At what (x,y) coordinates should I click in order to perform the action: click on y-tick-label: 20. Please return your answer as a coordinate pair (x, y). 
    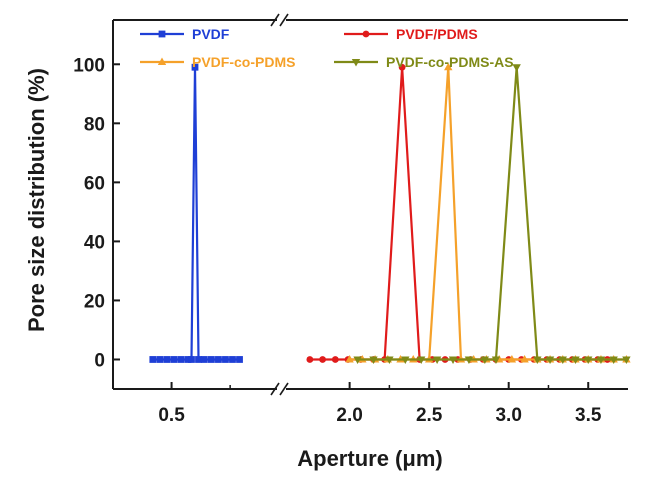
    Looking at the image, I should click on (94, 301).